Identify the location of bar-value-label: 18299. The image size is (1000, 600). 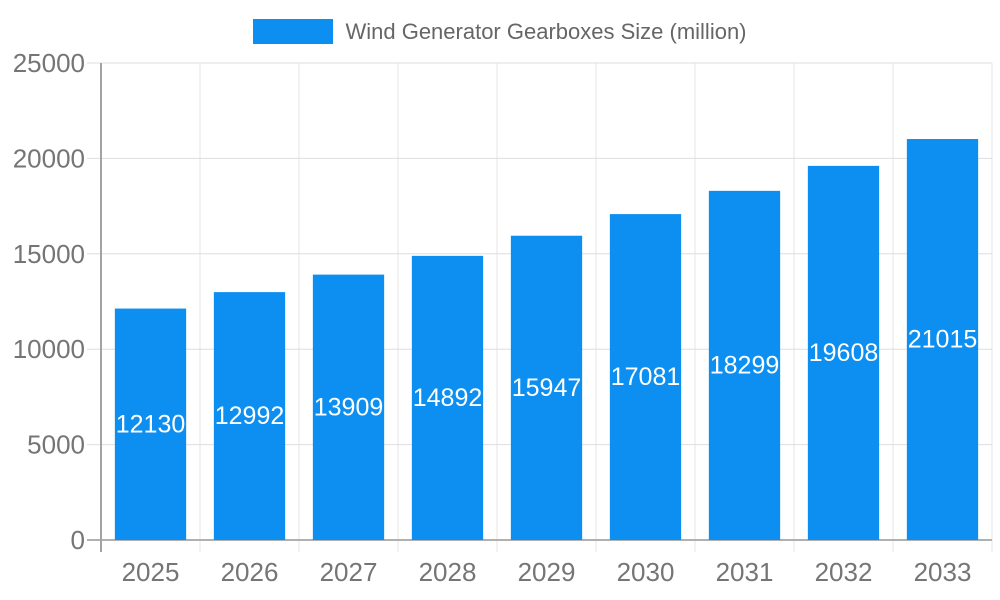
(745, 365).